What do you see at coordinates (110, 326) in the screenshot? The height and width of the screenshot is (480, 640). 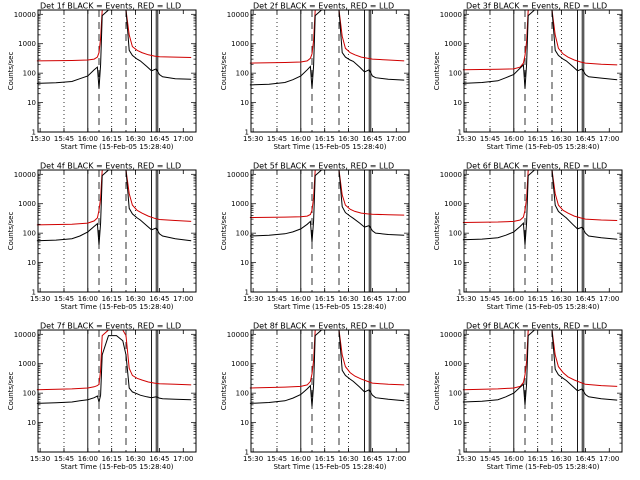 I see `panel-title: Det 7f BLACK = Events, RED = LLD` at bounding box center [110, 326].